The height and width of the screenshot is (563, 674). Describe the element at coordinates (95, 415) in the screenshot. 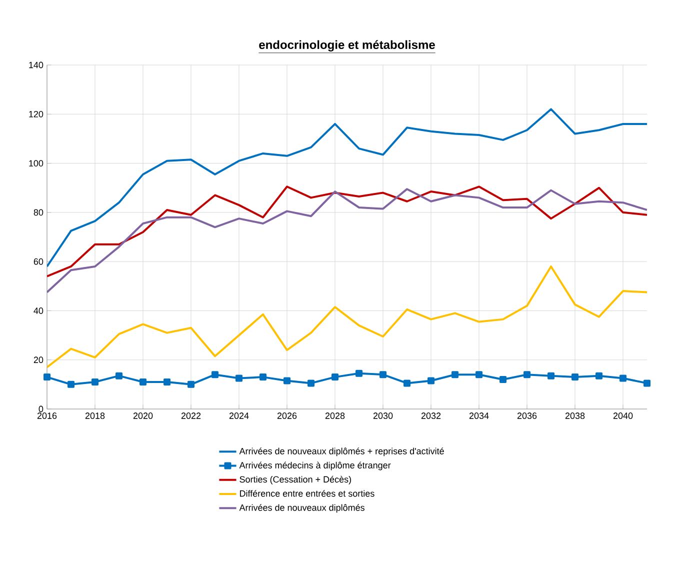

I see `x-tick-label: 2018` at that location.